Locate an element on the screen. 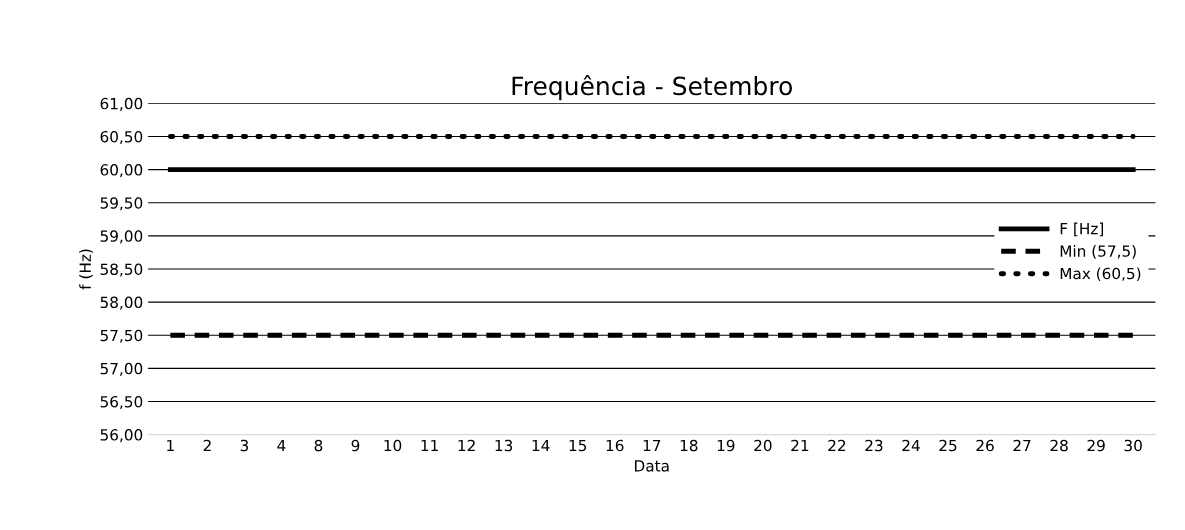 The width and height of the screenshot is (1185, 530). x-tick-label: 4 is located at coordinates (281, 445).